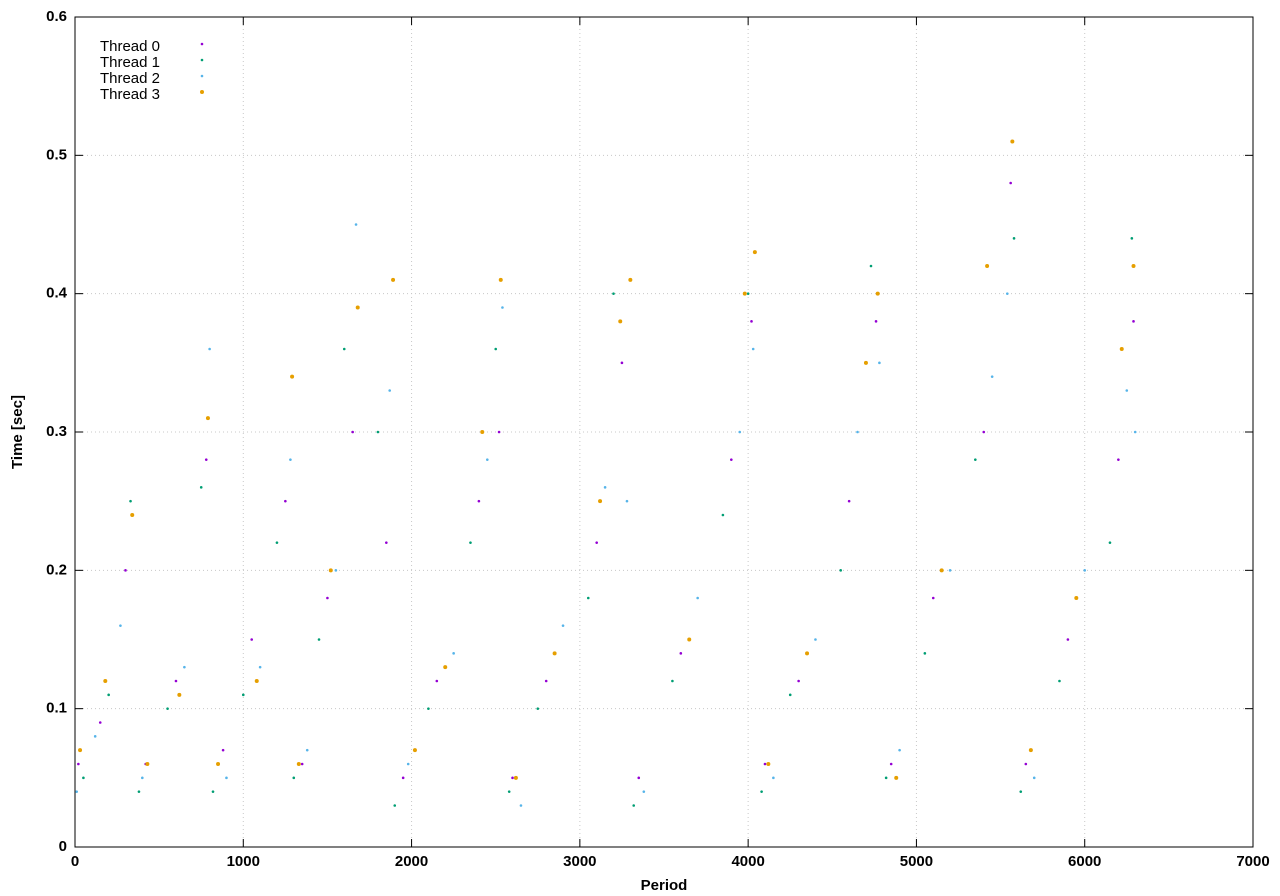 The height and width of the screenshot is (896, 1280). Describe the element at coordinates (56, 154) in the screenshot. I see `y-tick-label: 0.5` at that location.